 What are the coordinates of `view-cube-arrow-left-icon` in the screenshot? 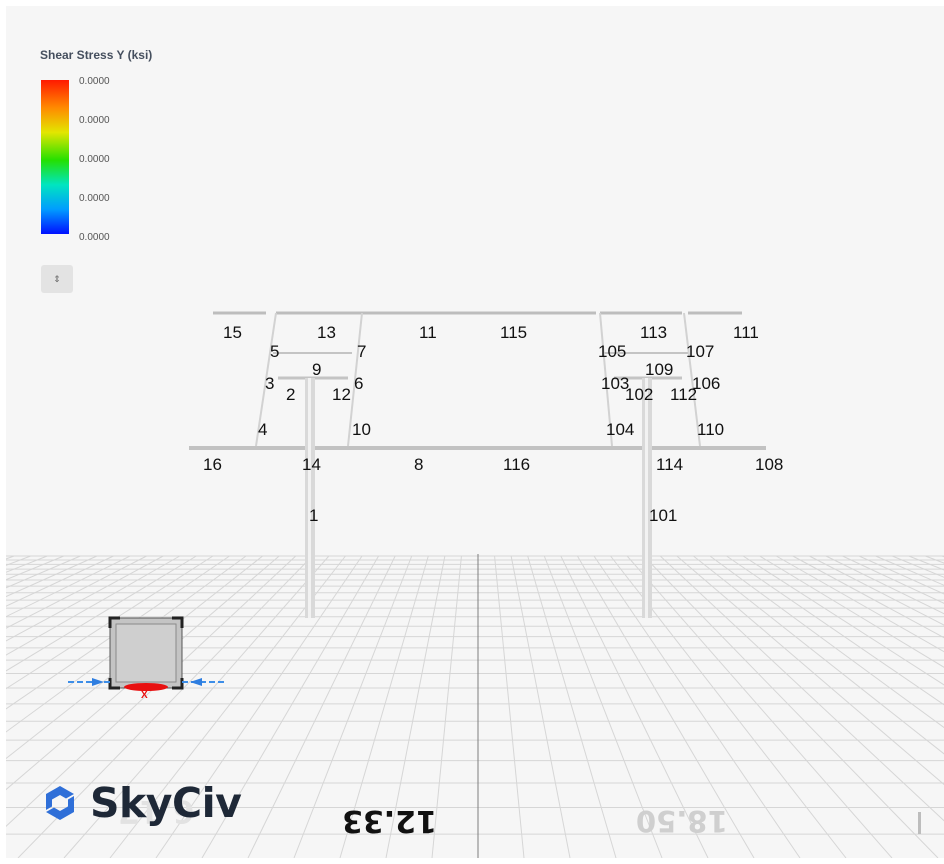 It's located at (98, 682).